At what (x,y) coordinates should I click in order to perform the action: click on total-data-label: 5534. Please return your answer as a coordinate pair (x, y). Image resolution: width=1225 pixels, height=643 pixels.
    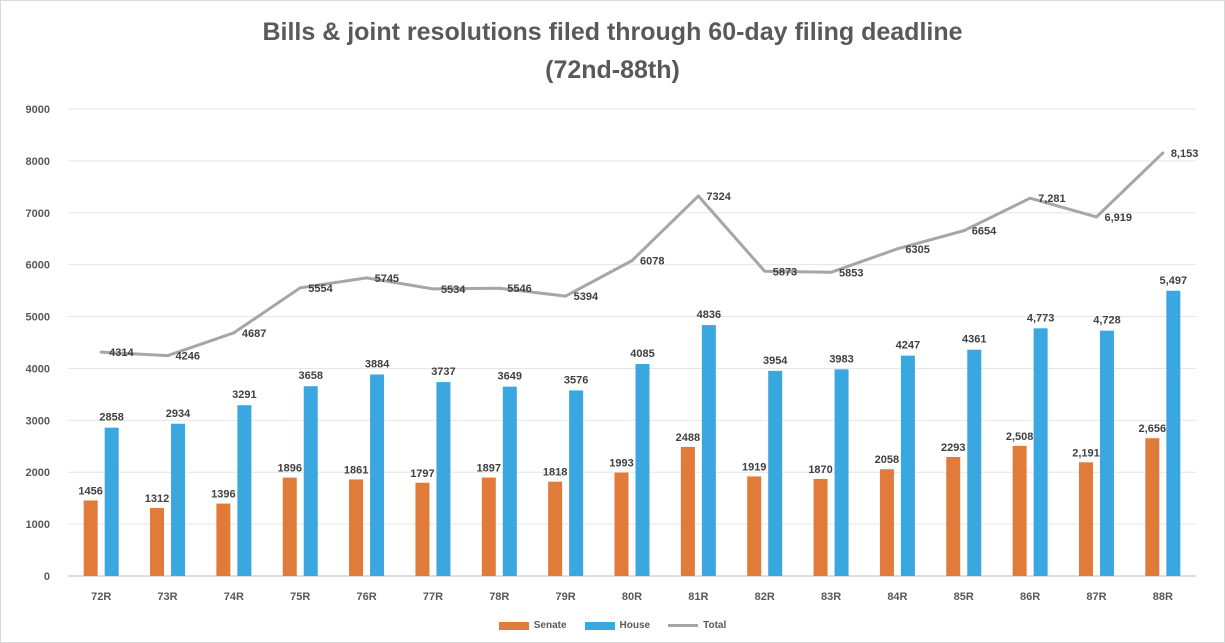
    Looking at the image, I should click on (453, 290).